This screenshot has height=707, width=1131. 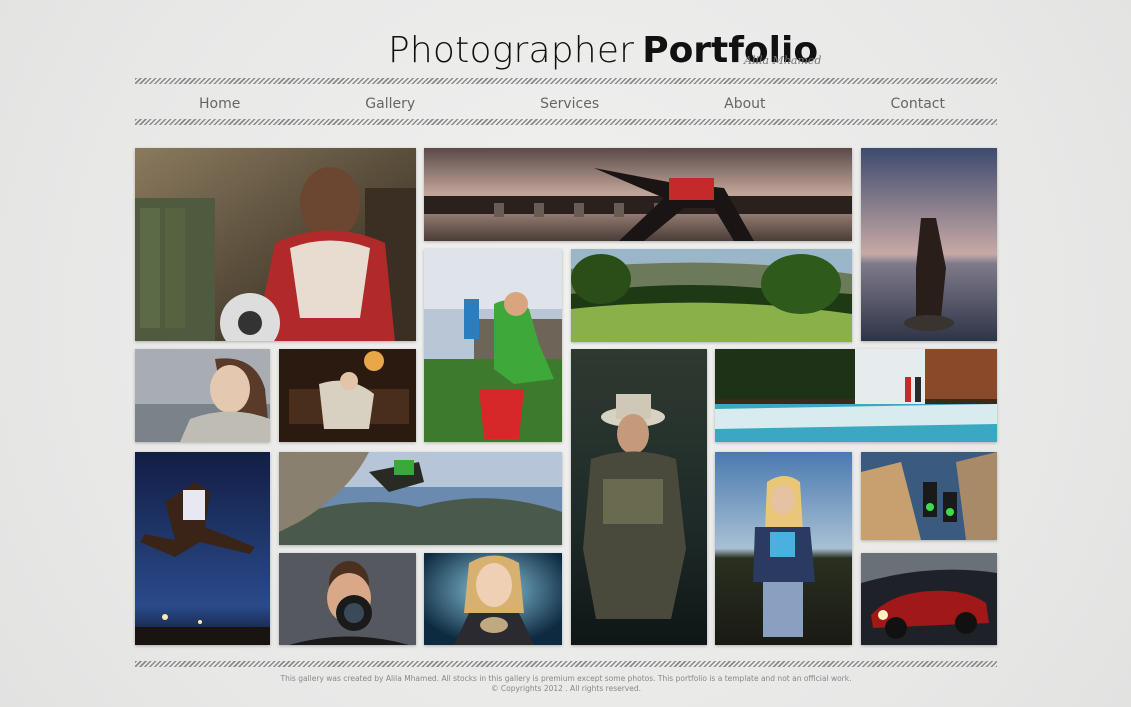 I want to click on photo-rock-climber, so click(x=420, y=498).